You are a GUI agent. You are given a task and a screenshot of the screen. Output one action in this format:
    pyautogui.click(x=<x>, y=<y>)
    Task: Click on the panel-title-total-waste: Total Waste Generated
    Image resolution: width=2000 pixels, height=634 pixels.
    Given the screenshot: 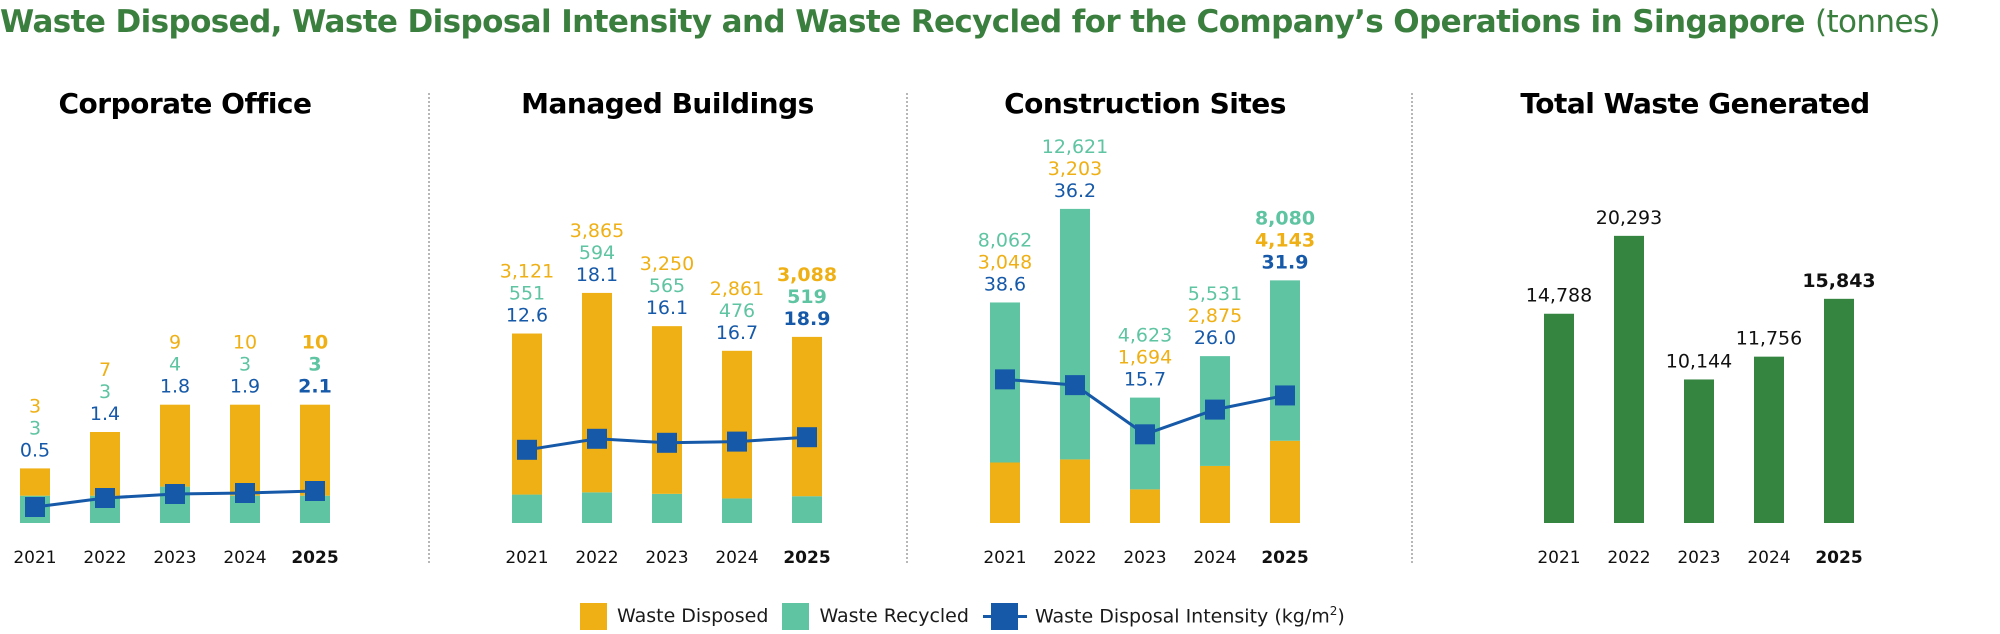 What is the action you would take?
    pyautogui.click(x=1695, y=103)
    